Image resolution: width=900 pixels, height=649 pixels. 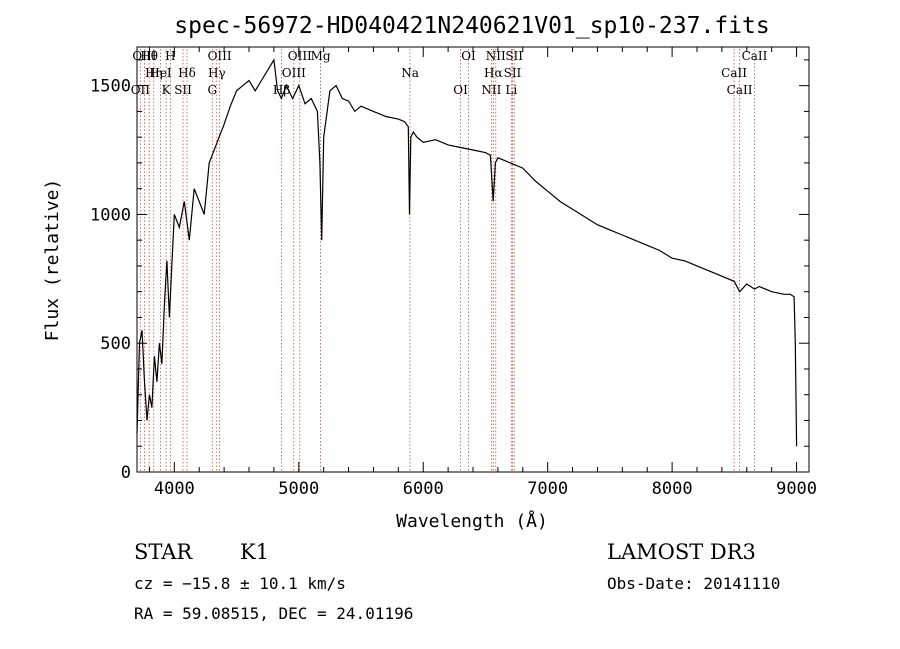 I want to click on line-marker-label: Hα, so click(x=493, y=73).